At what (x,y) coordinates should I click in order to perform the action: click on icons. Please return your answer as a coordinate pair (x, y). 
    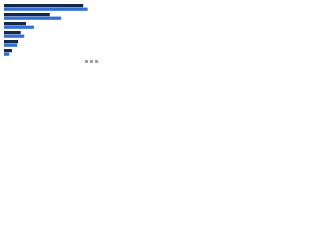
    Looking at the image, I should click on (91, 61).